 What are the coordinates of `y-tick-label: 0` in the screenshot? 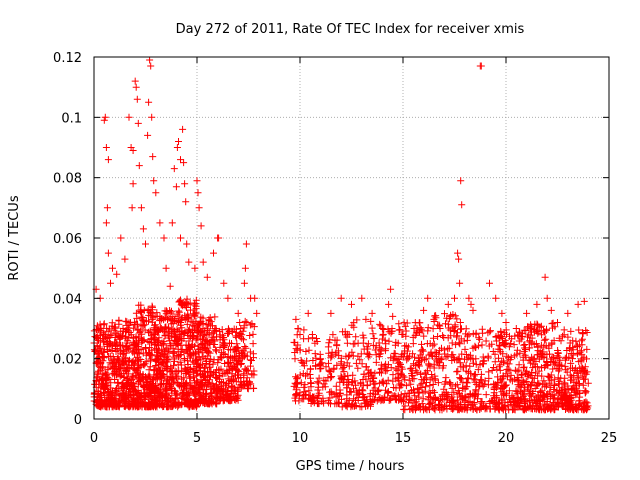 It's located at (78, 420).